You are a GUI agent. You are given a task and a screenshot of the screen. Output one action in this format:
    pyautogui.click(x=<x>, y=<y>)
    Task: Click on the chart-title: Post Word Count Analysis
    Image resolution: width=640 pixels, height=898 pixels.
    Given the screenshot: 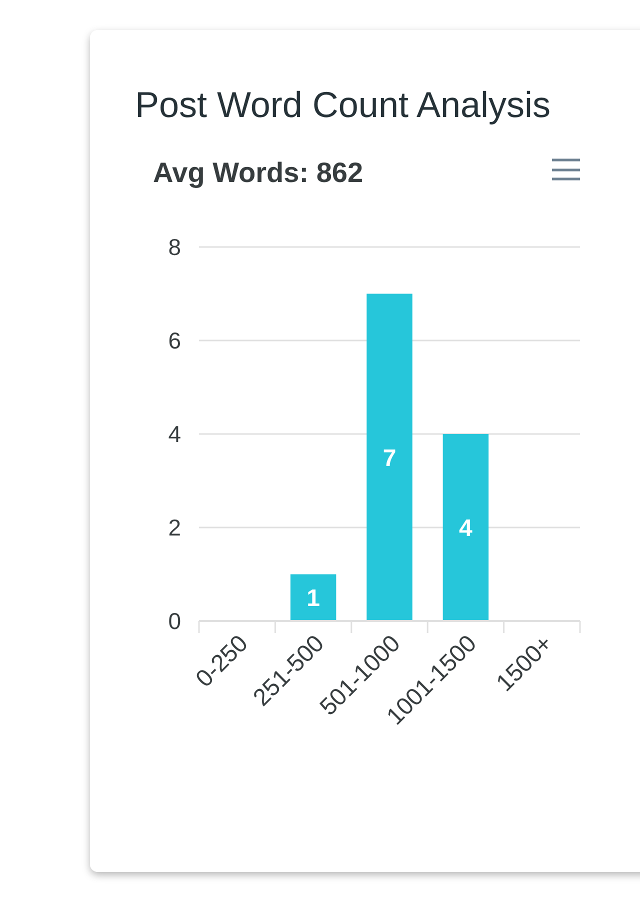 What is the action you would take?
    pyautogui.click(x=343, y=104)
    